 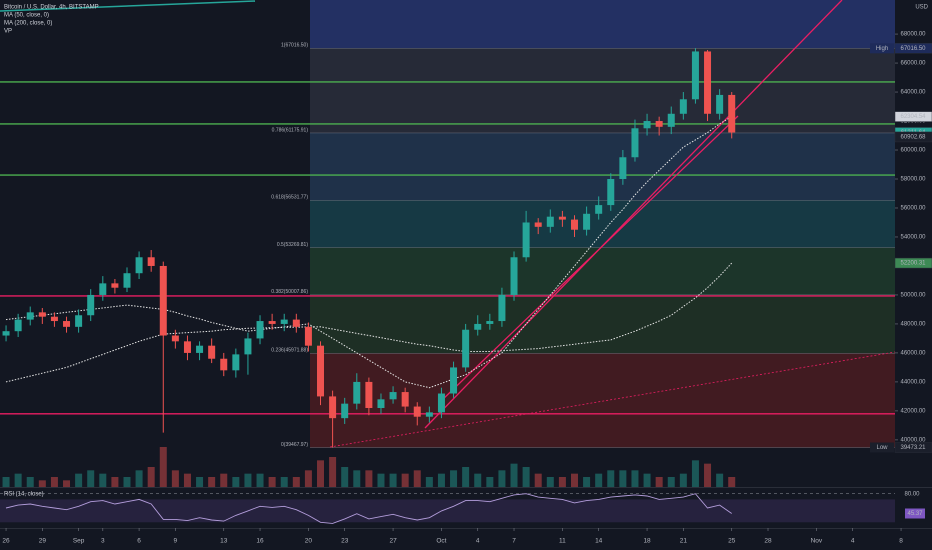 I want to click on rsi-tick-label: 80.00, so click(x=912, y=494).